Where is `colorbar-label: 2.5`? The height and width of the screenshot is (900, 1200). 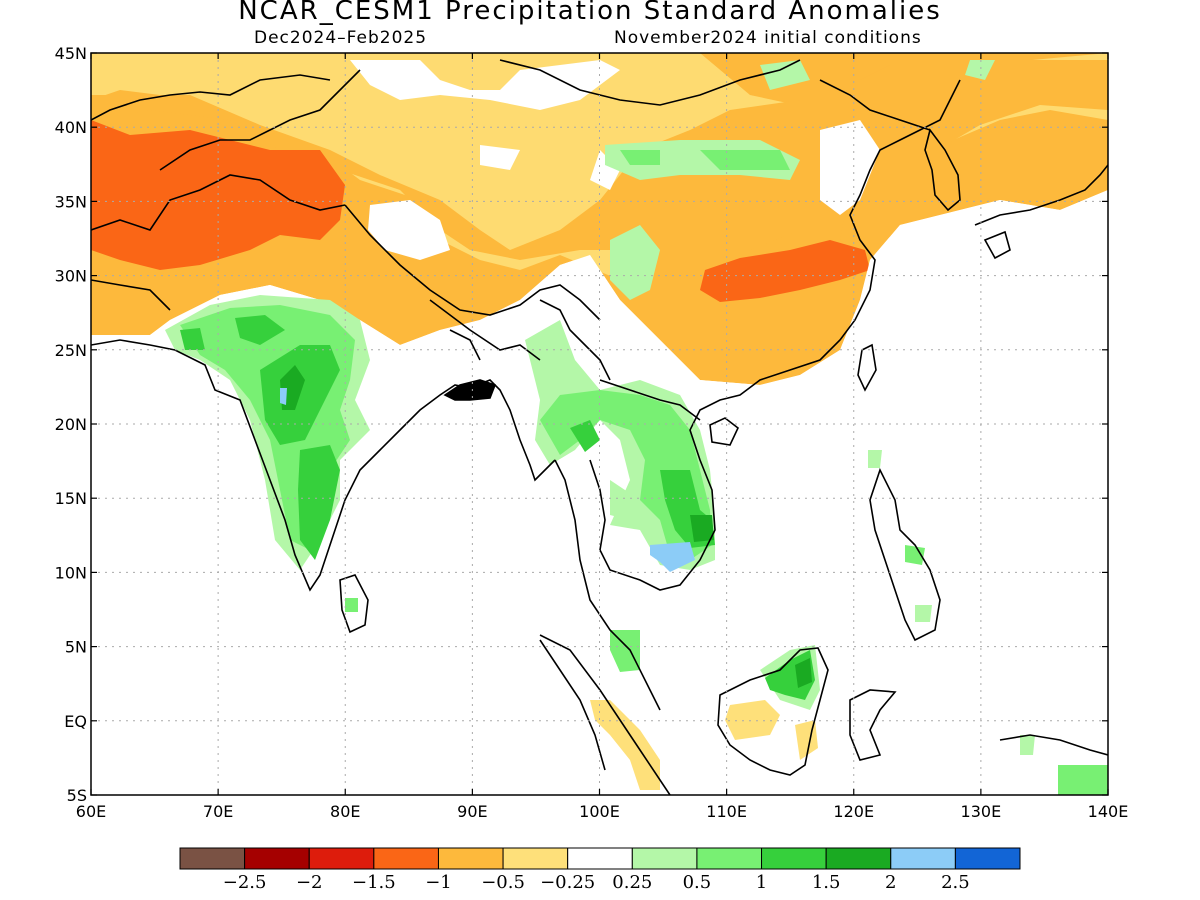 colorbar-label: 2.5 is located at coordinates (955, 882).